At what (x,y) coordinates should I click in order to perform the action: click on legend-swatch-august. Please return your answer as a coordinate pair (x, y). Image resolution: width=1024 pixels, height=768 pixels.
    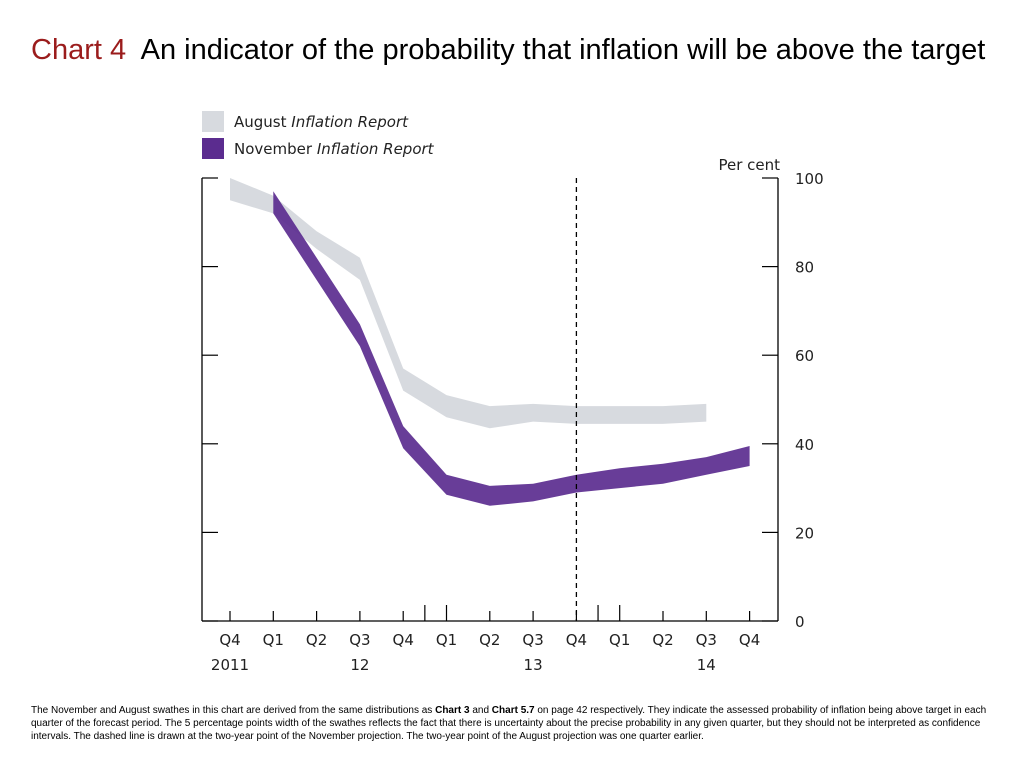
    Looking at the image, I should click on (213, 121).